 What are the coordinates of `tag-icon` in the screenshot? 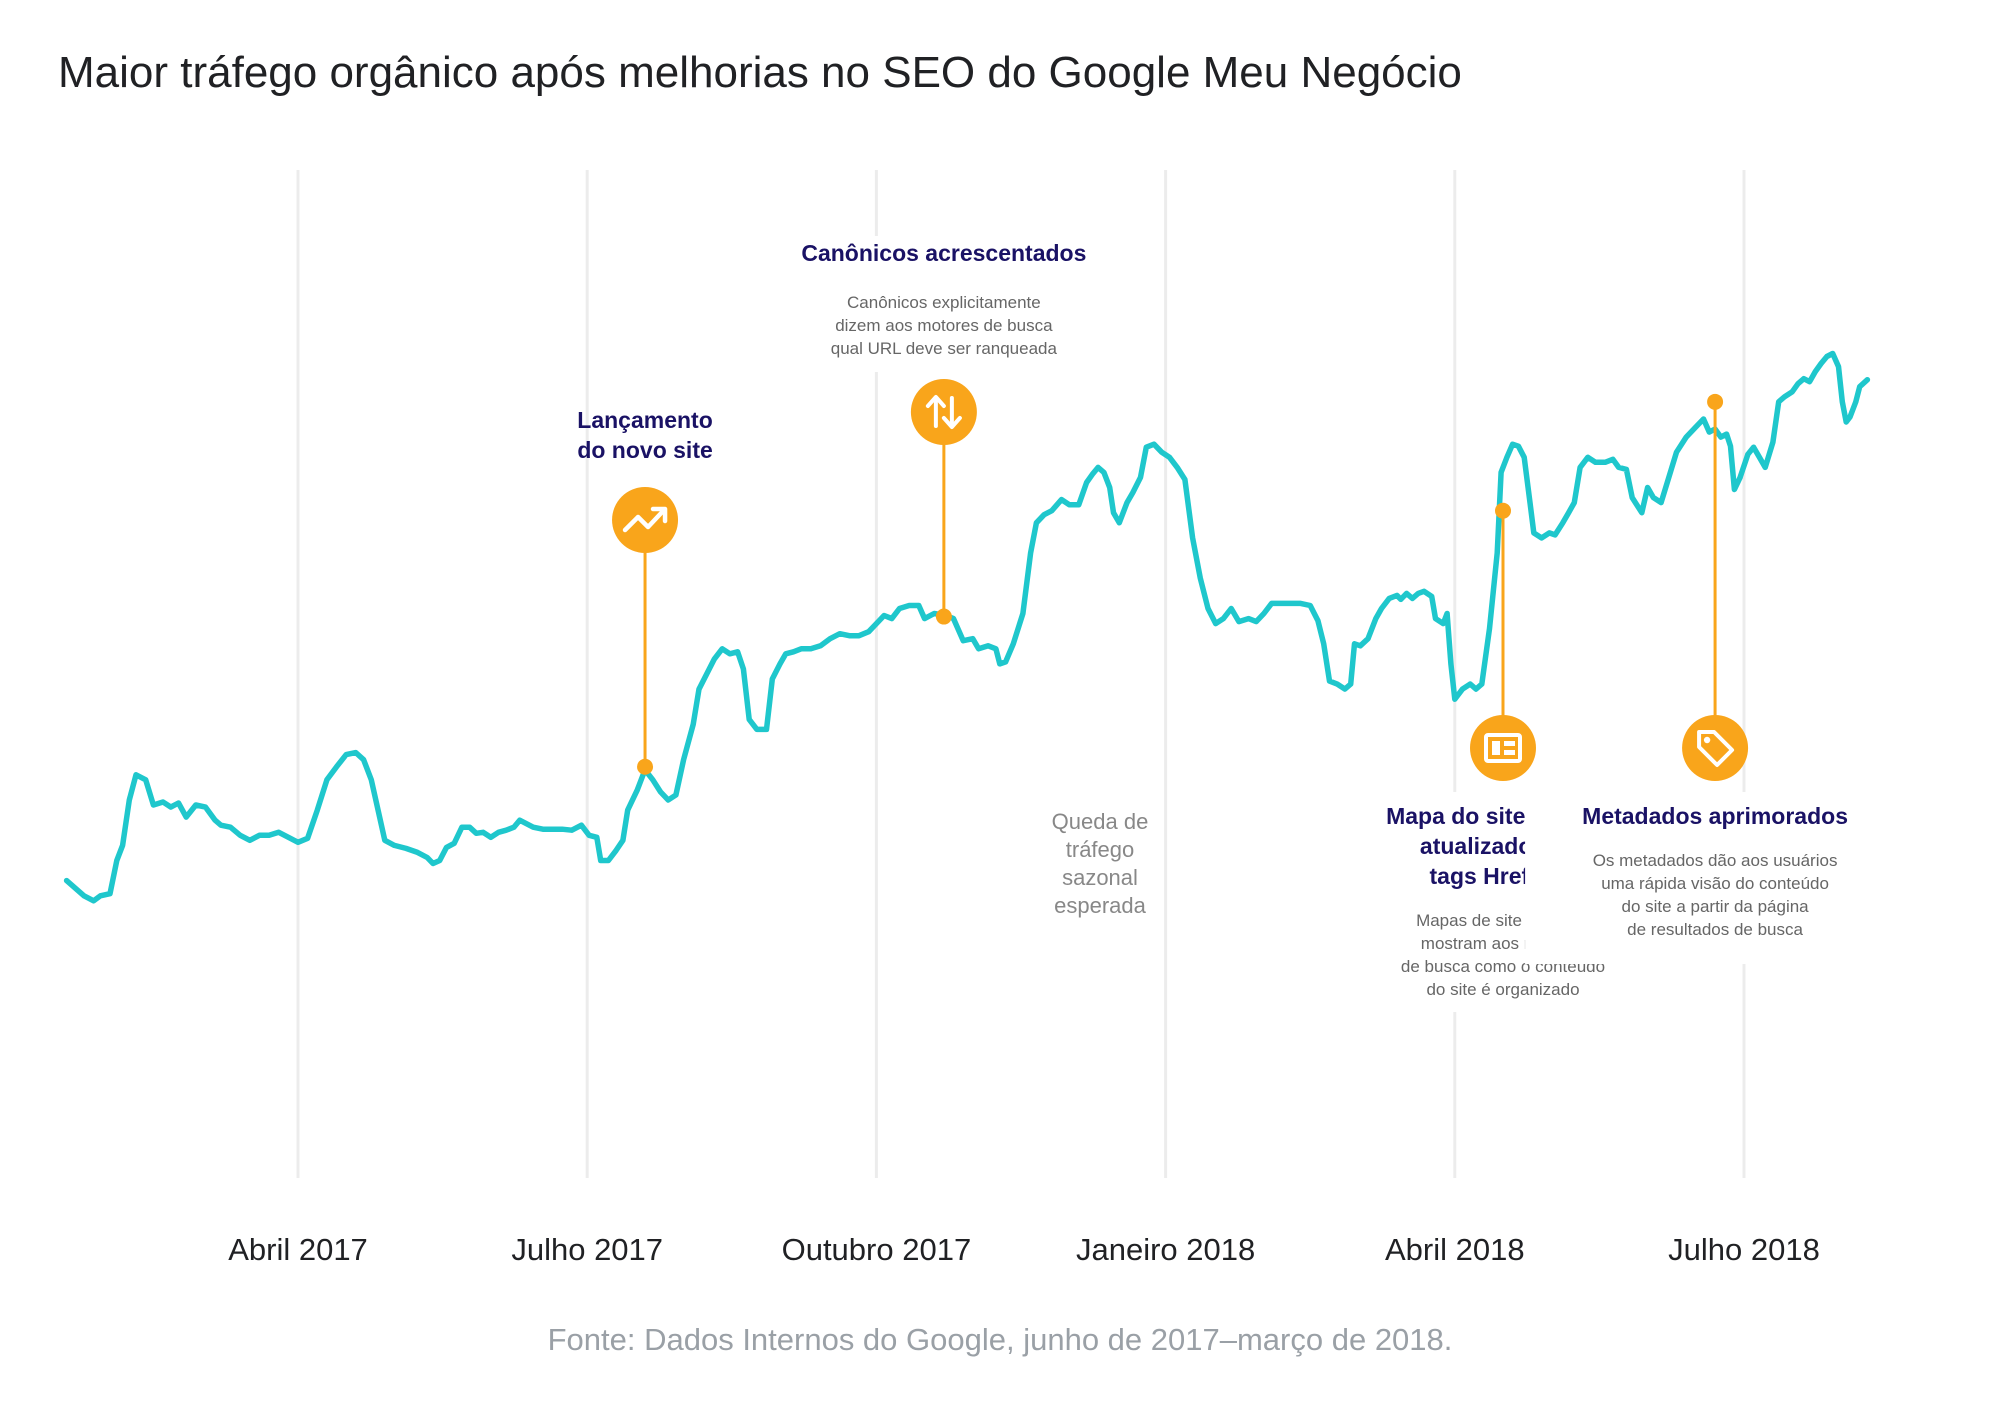 It's located at (1716, 748).